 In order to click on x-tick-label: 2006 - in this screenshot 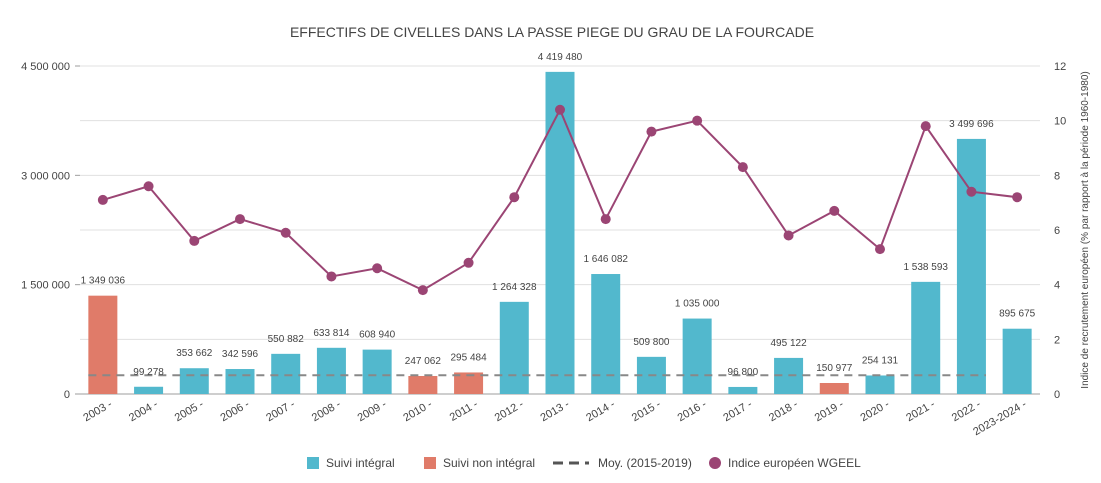, I will do `click(234, 411)`.